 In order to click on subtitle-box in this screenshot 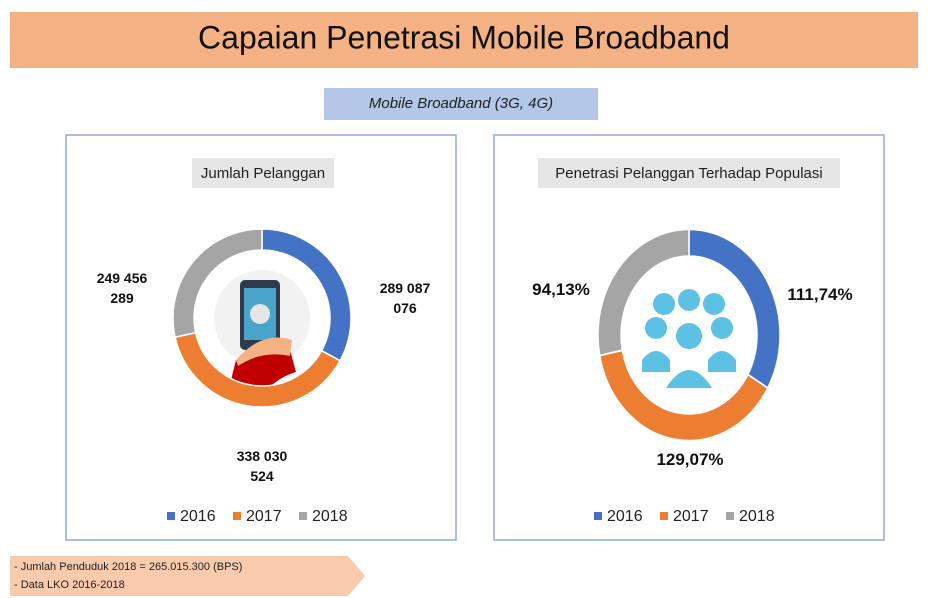, I will do `click(461, 104)`.